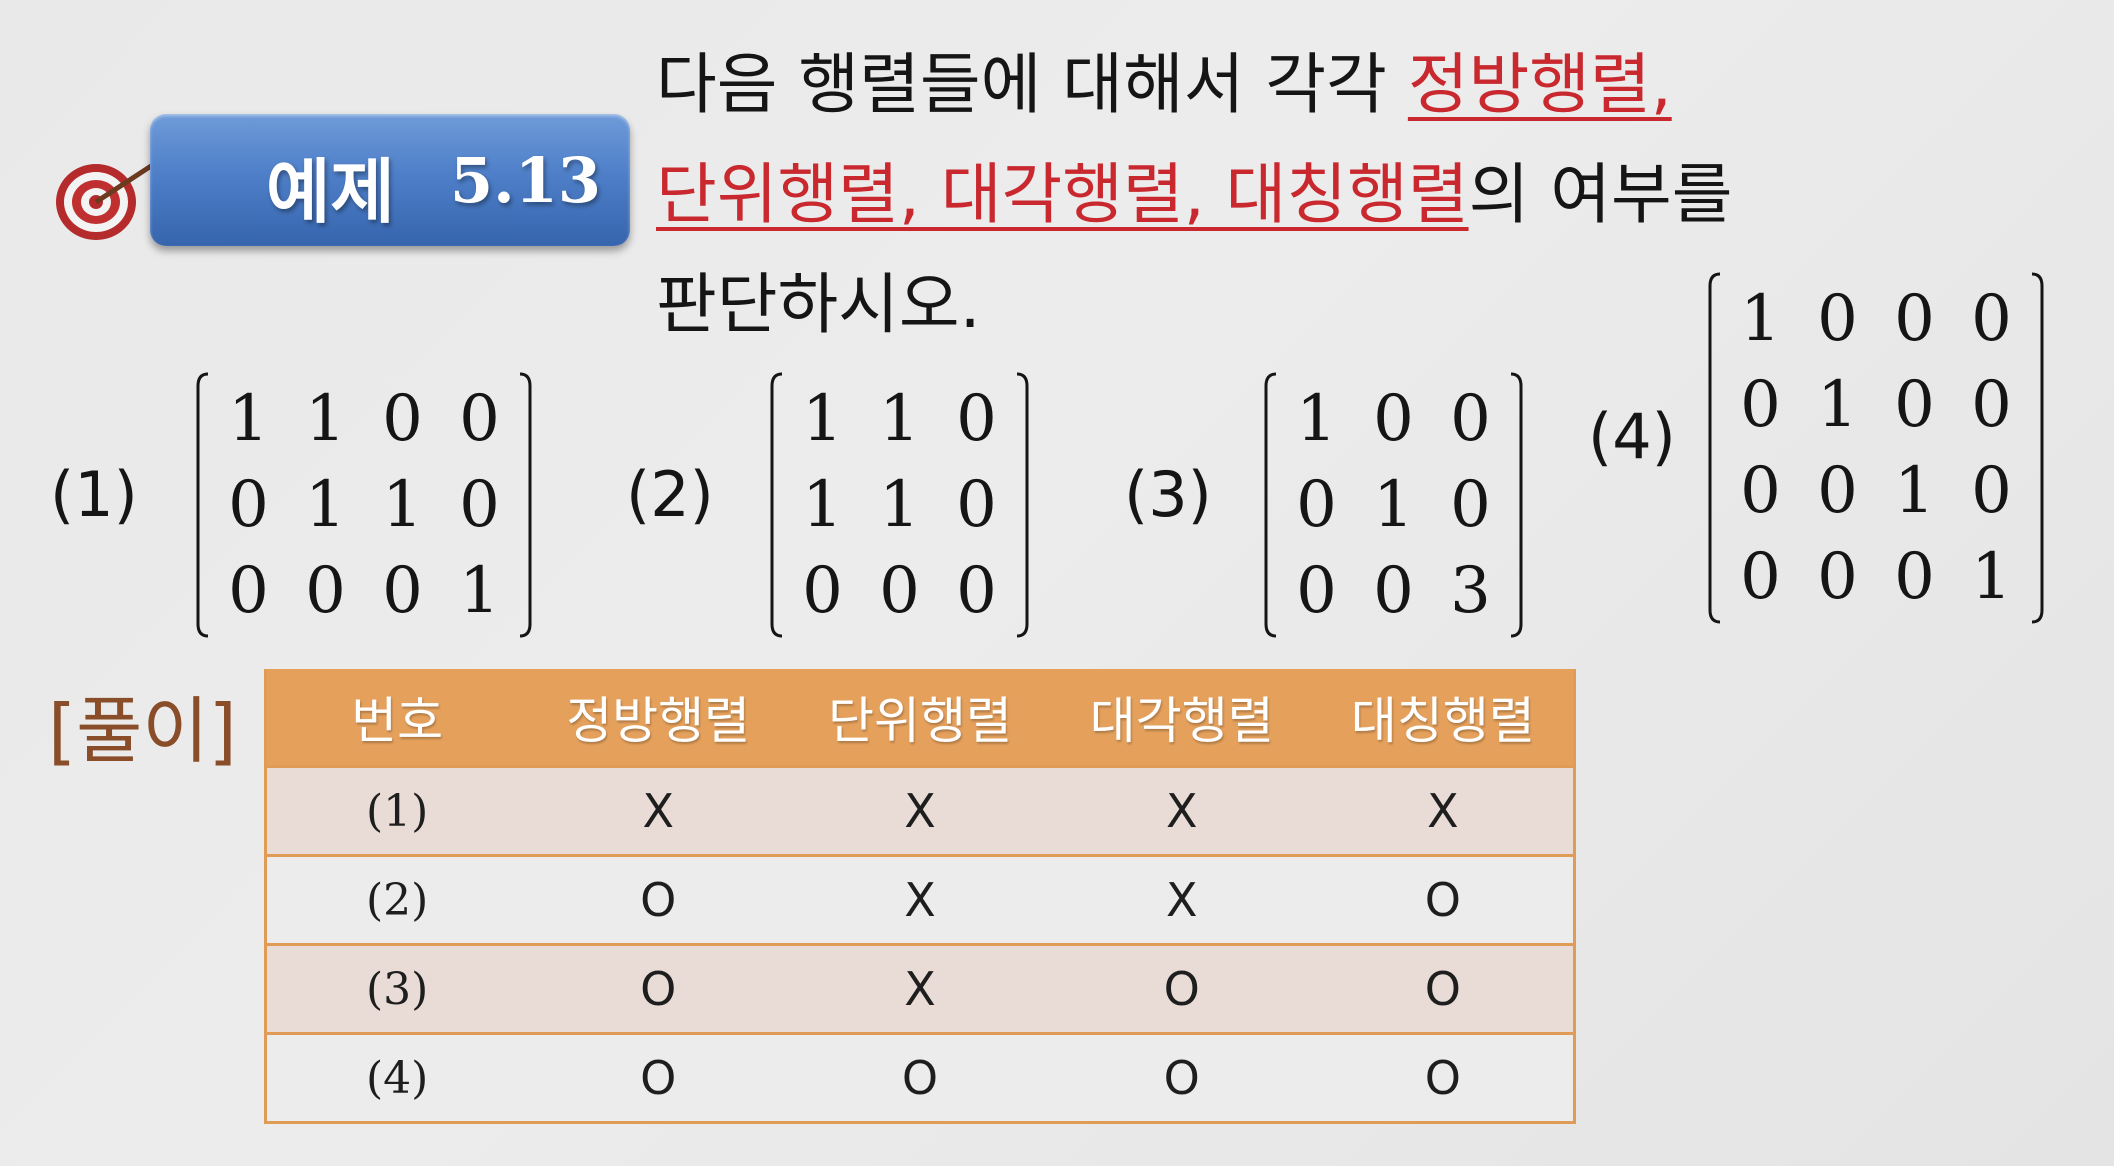 Image resolution: width=2114 pixels, height=1166 pixels. I want to click on column-header: 단위행렬, so click(920, 718).